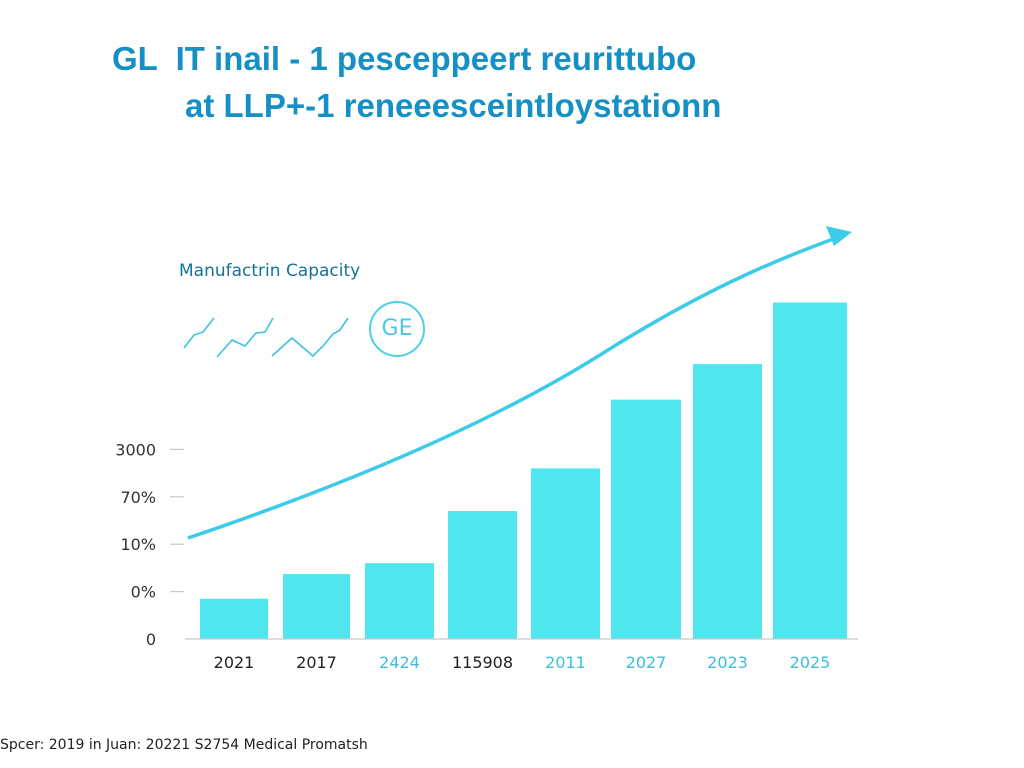 Image resolution: width=1024 pixels, height=768 pixels. What do you see at coordinates (482, 662) in the screenshot?
I see `x-tick-label: 115908` at bounding box center [482, 662].